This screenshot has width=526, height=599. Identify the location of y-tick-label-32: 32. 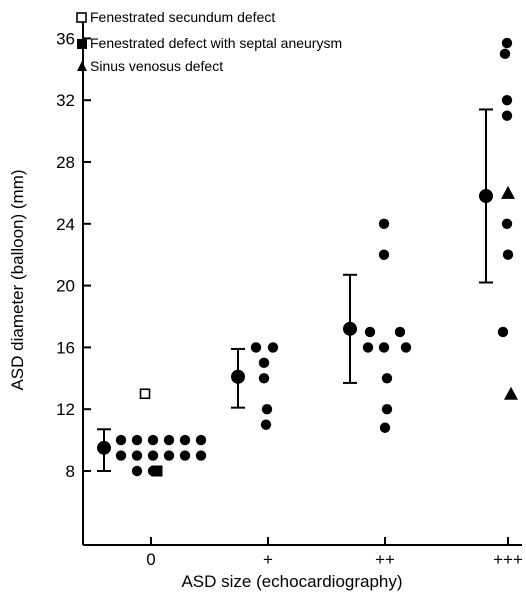
(65, 100).